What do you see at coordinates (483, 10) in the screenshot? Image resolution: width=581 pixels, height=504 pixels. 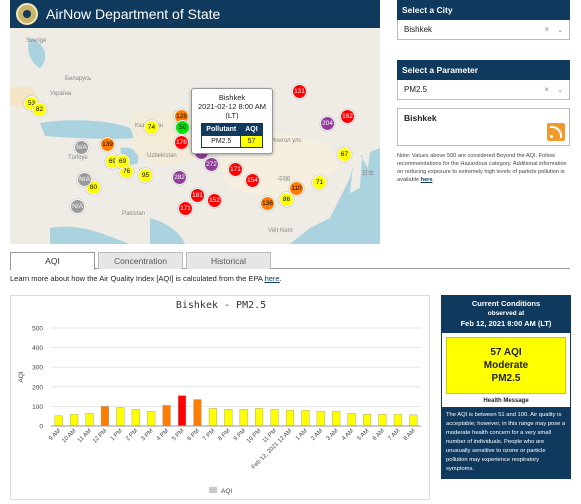 I see `city-select-heading: Select a City` at bounding box center [483, 10].